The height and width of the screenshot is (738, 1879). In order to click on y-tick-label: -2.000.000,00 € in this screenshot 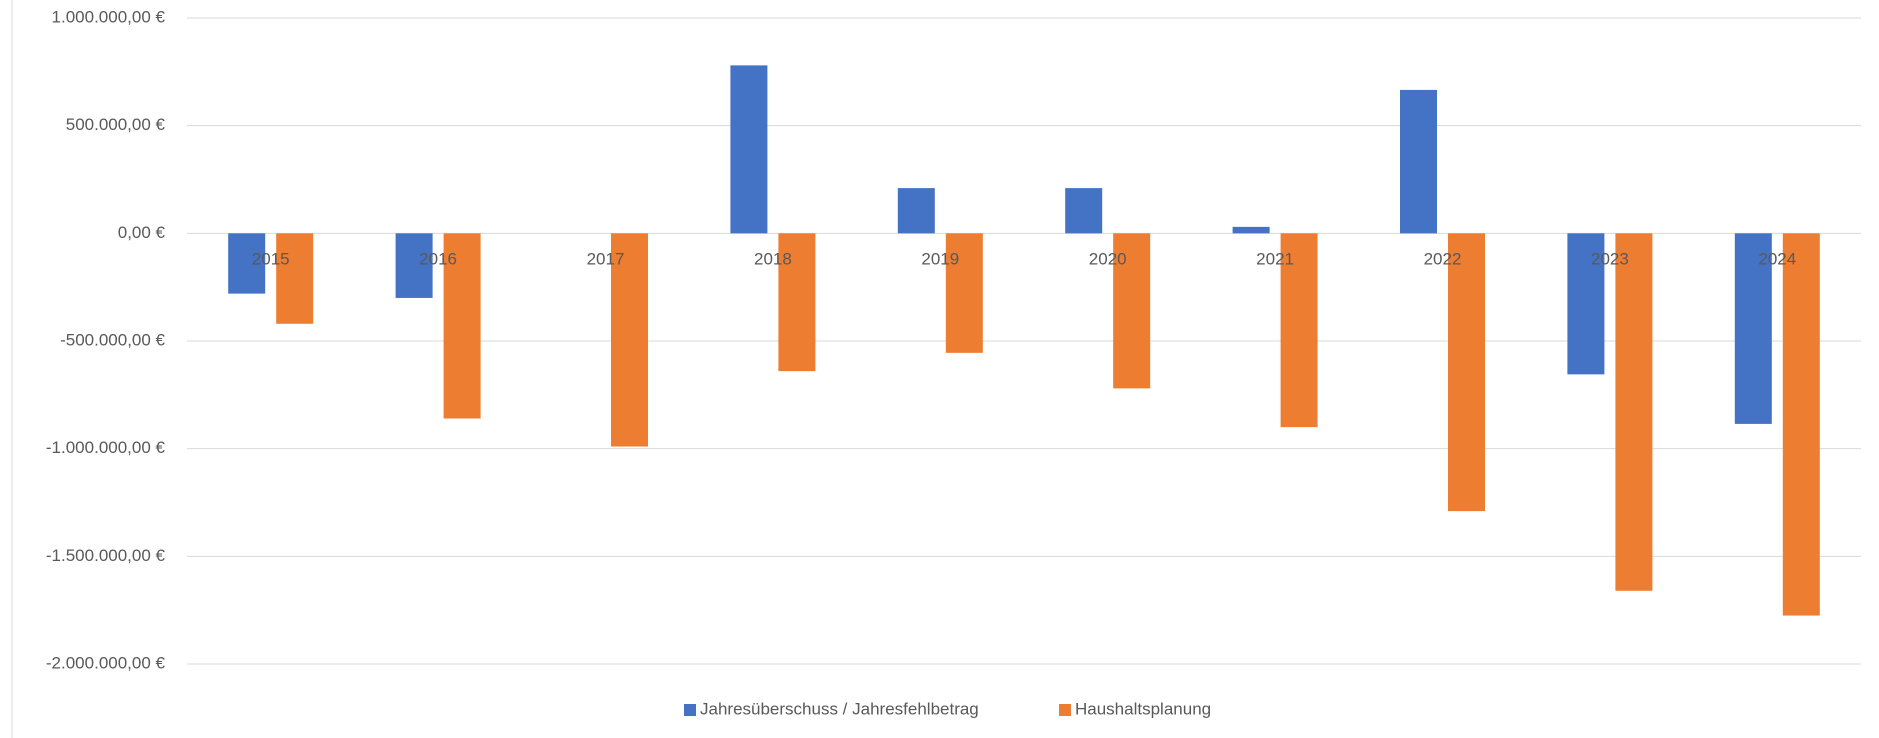, I will do `click(106, 662)`.